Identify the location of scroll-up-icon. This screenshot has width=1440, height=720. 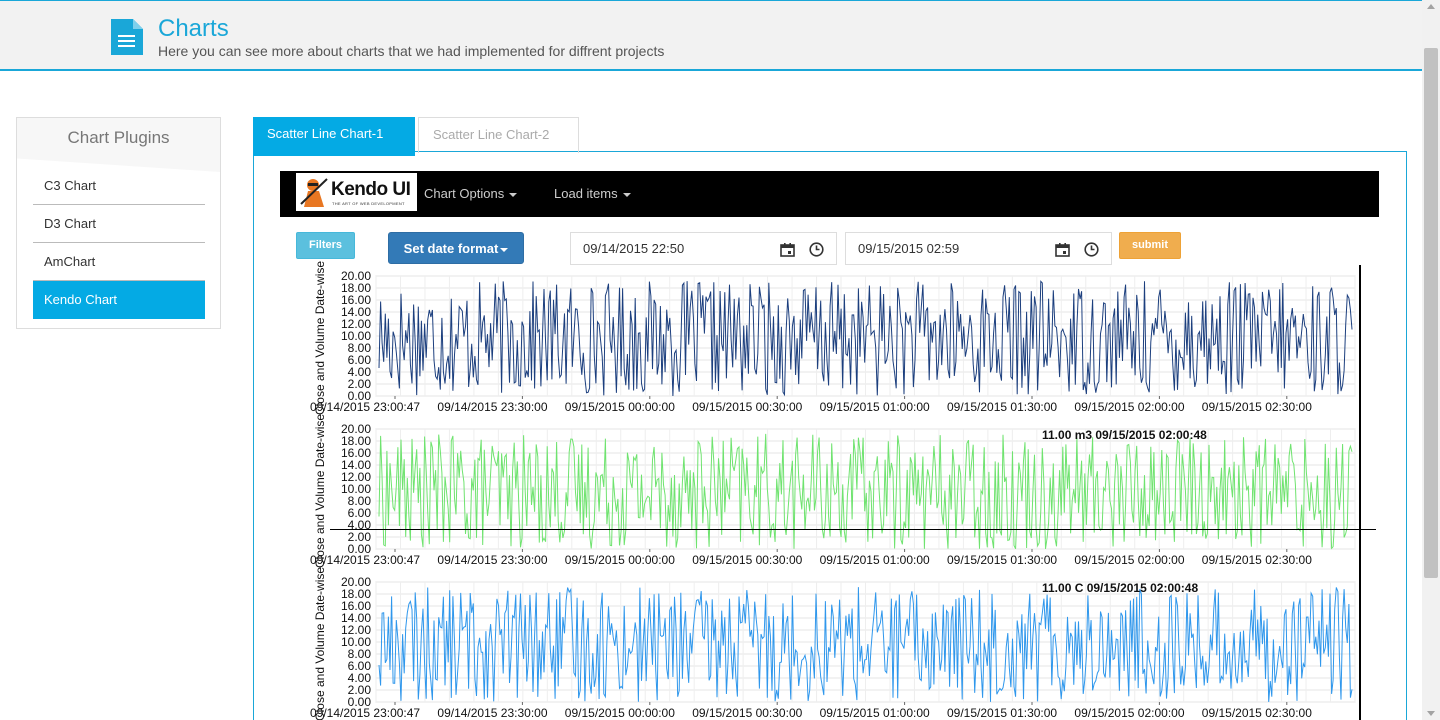
(1431, 6).